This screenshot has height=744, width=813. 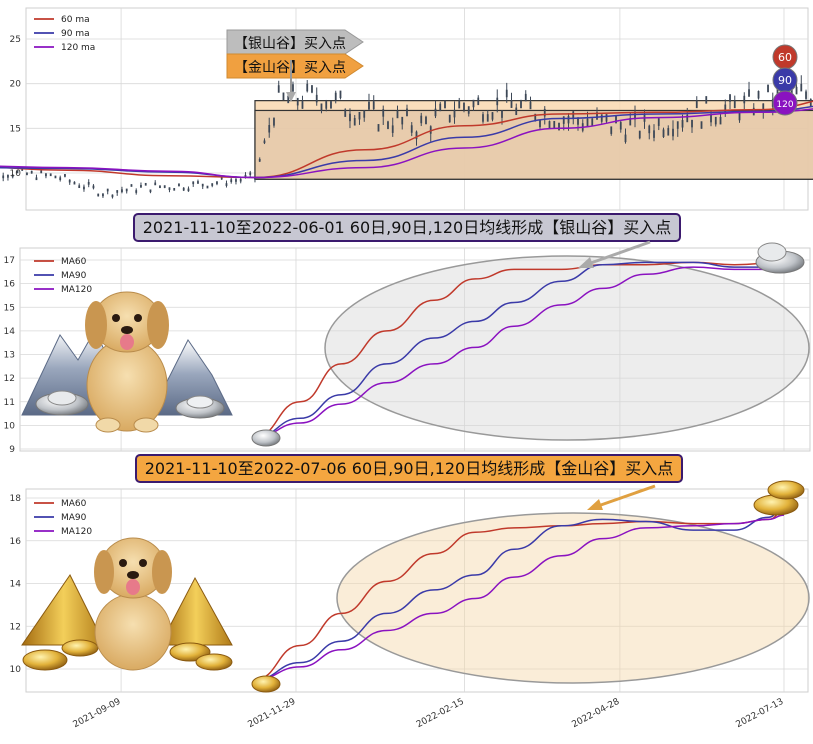 What do you see at coordinates (266, 438) in the screenshot?
I see `silver-ingot-start-icon` at bounding box center [266, 438].